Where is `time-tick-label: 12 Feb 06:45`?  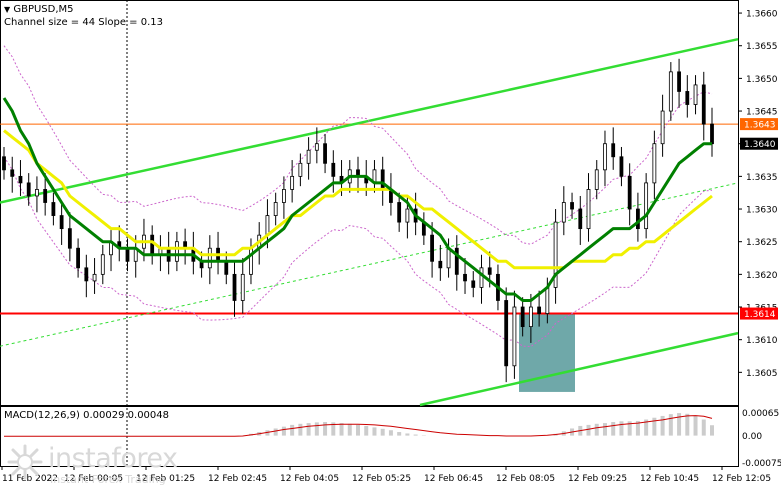
time-tick-label: 12 Feb 06:45 is located at coordinates (453, 479).